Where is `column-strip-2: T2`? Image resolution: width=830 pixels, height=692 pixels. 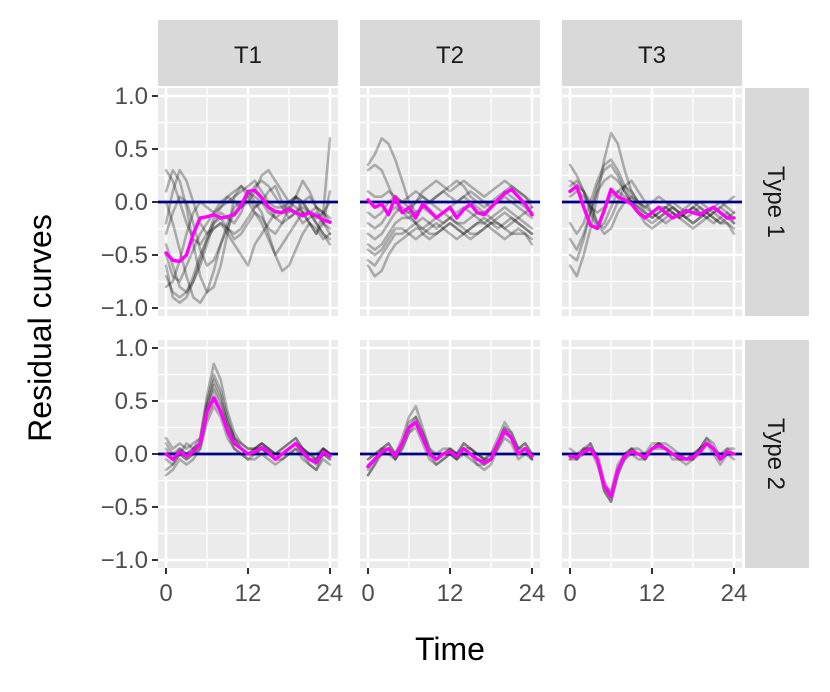 column-strip-2: T2 is located at coordinates (450, 53).